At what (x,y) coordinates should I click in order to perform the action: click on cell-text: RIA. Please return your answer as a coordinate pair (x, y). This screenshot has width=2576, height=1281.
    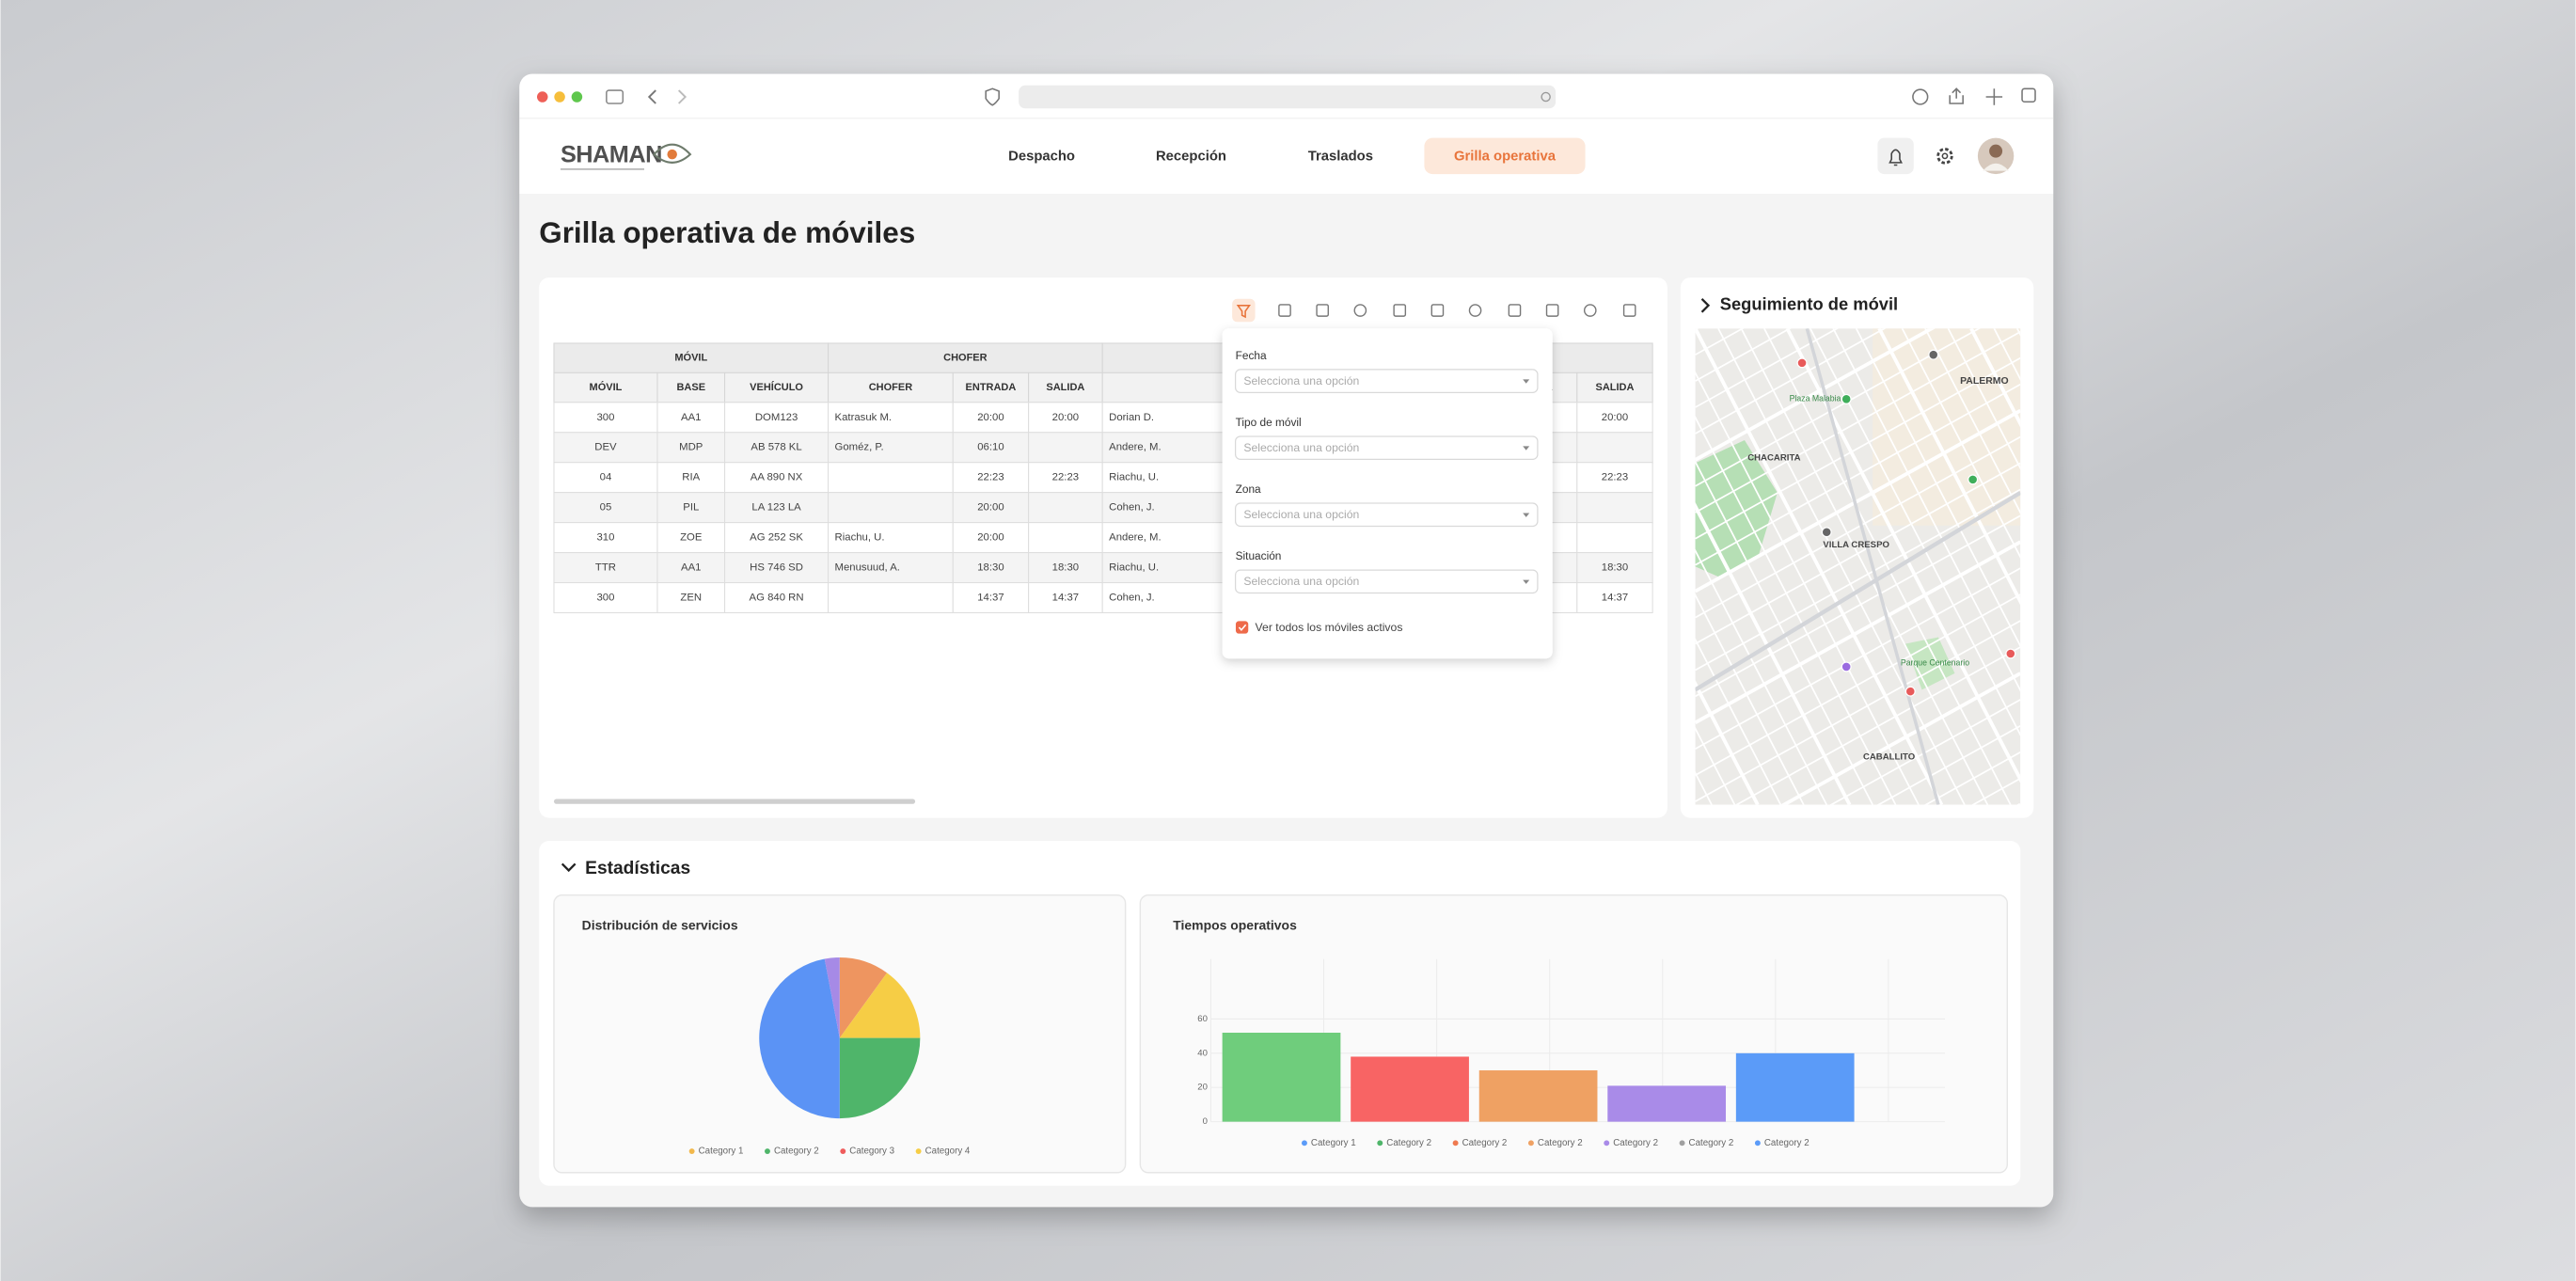
    Looking at the image, I should click on (691, 477).